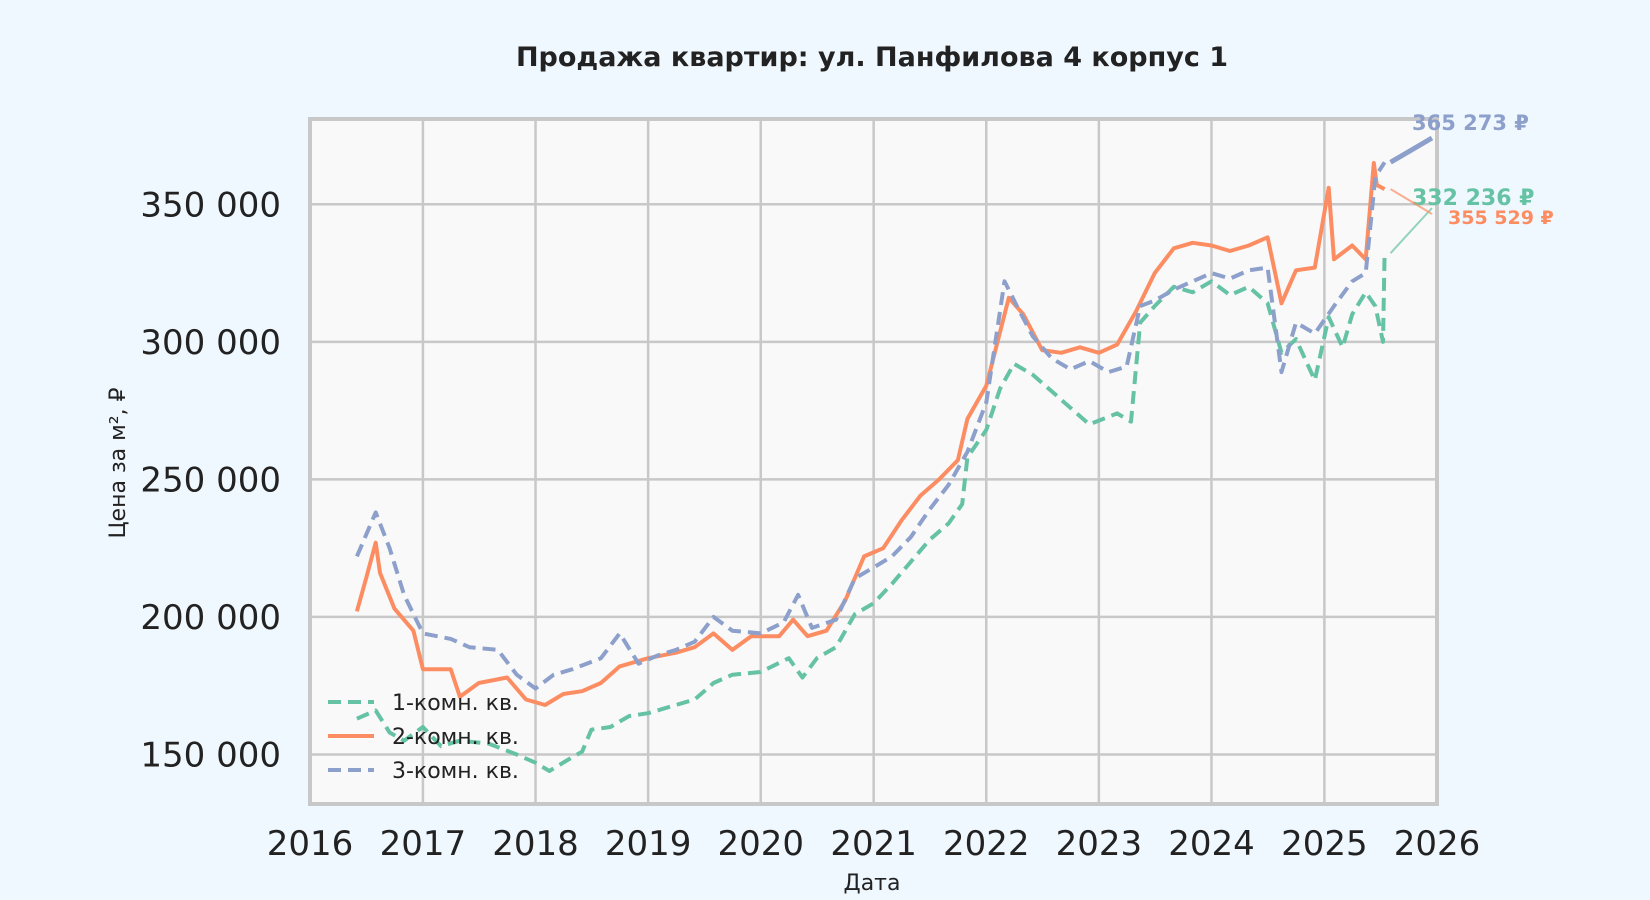 The width and height of the screenshot is (1650, 900). I want to click on annotation-label: 365 273 ₽, so click(1470, 123).